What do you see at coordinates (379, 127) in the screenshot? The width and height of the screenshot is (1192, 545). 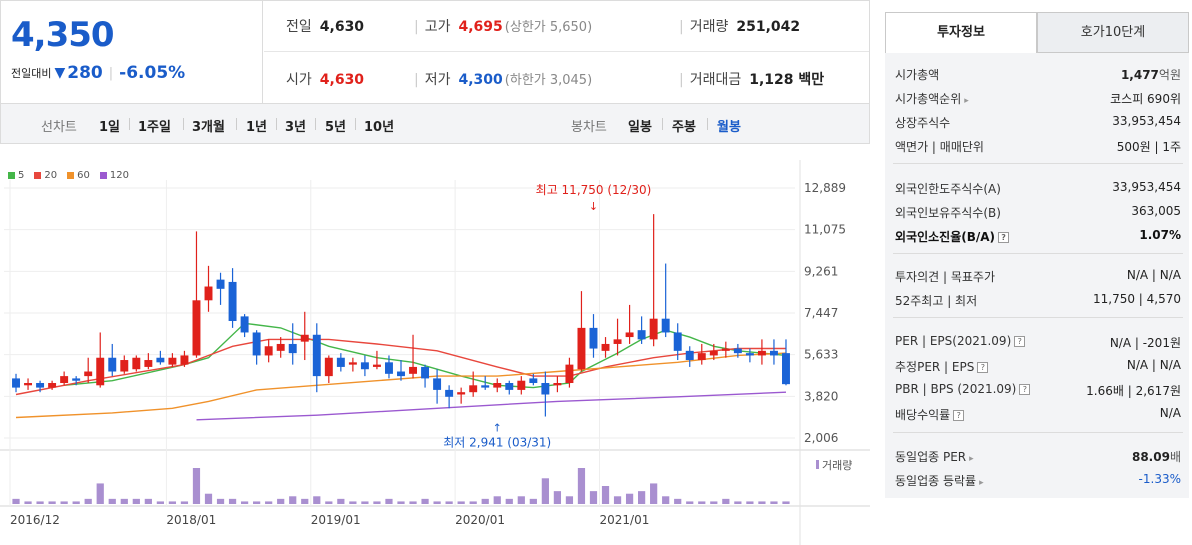 I see `period-10y: 10년` at bounding box center [379, 127].